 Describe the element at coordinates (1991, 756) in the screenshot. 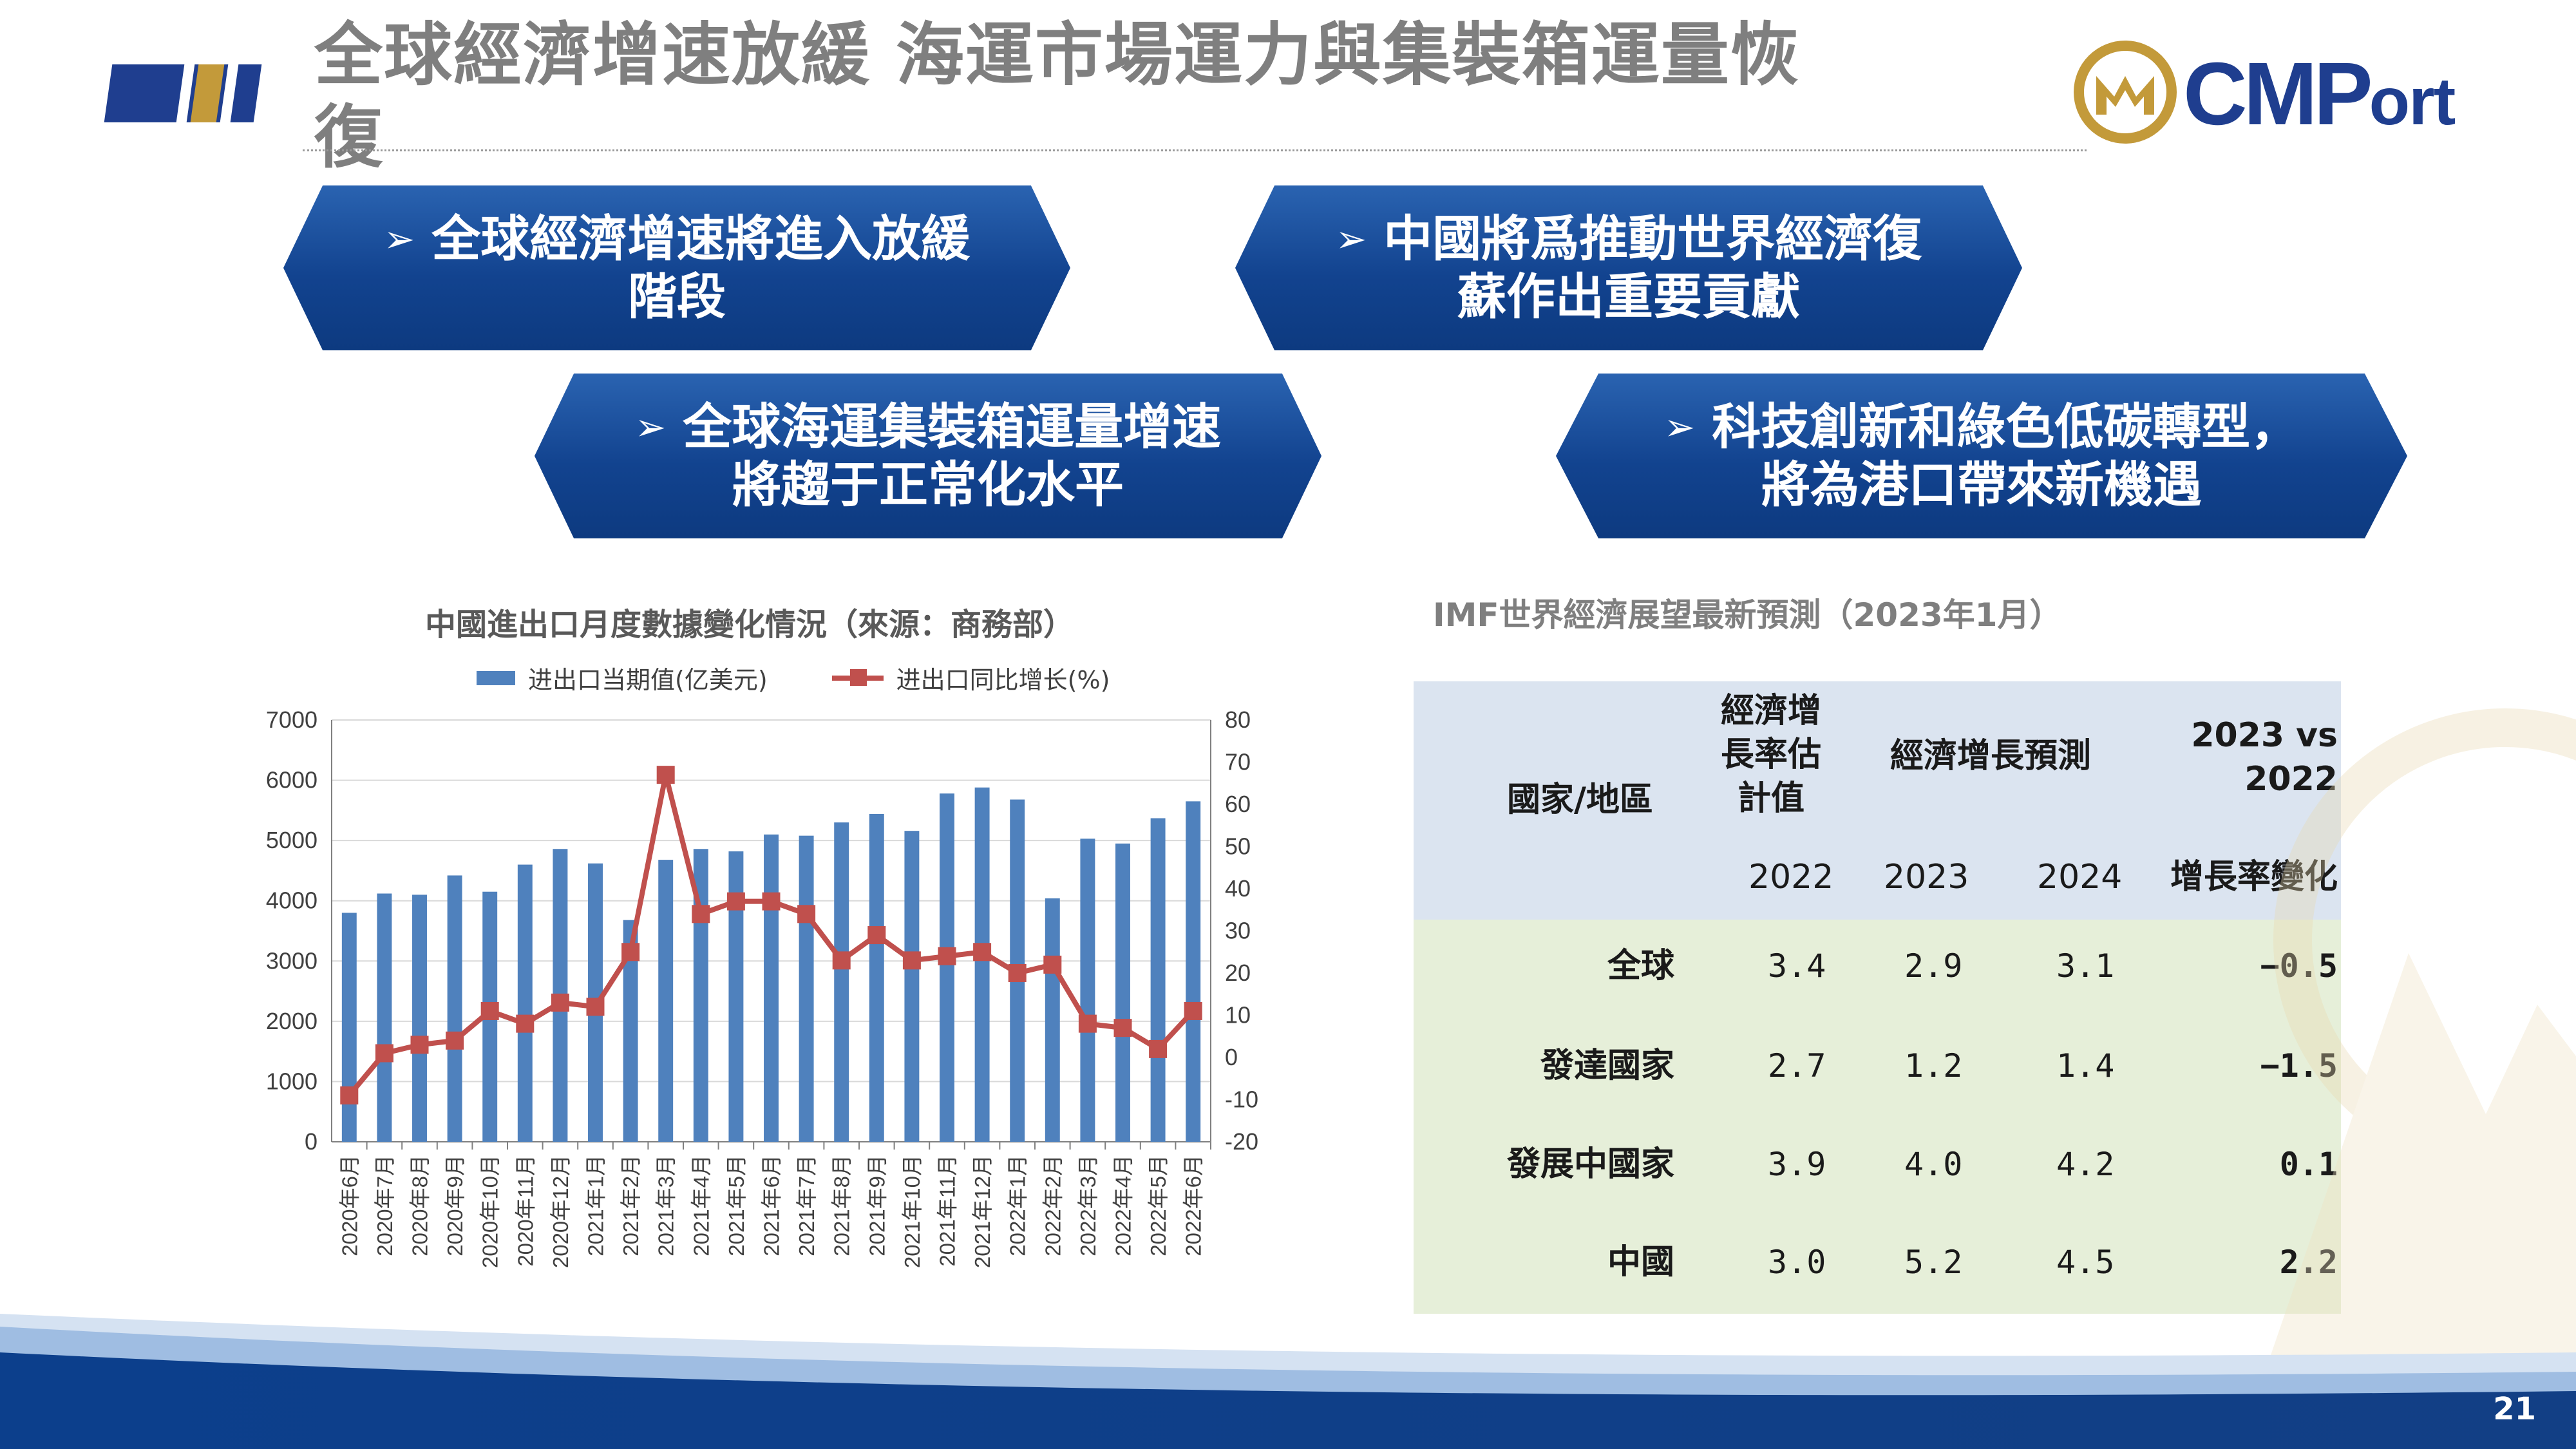

I see `header-forecast: 經濟增長預測` at that location.